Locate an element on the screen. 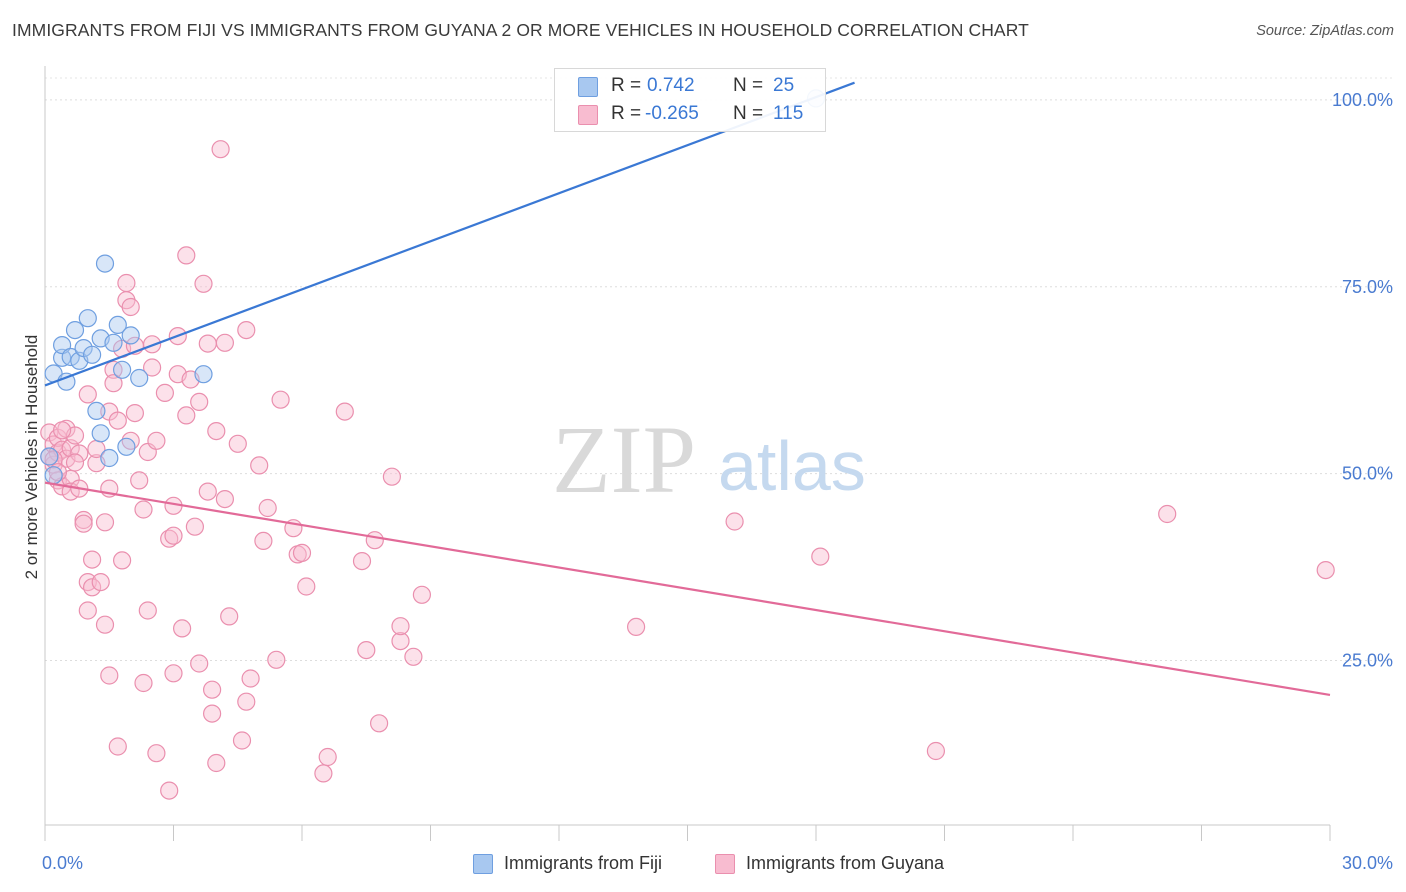 Image resolution: width=1406 pixels, height=892 pixels. y-tick-label: 100.0% is located at coordinates (1362, 100).